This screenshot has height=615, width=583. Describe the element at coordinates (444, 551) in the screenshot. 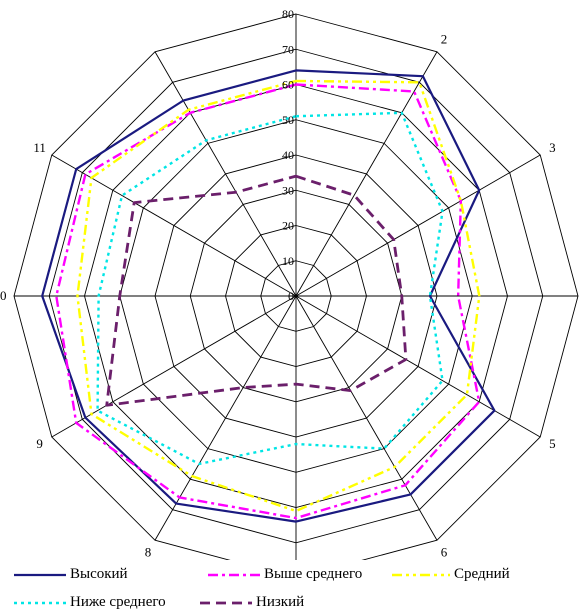

I see `category-label: 6` at that location.